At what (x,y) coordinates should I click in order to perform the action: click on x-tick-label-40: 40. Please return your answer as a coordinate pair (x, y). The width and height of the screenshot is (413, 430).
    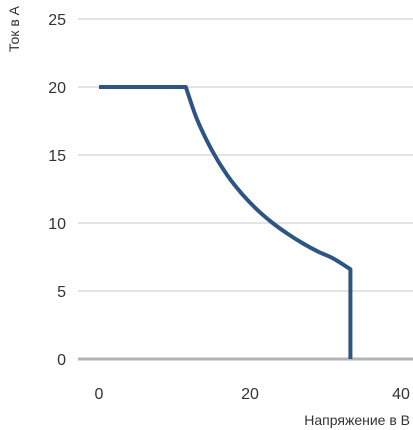
    Looking at the image, I should click on (401, 394).